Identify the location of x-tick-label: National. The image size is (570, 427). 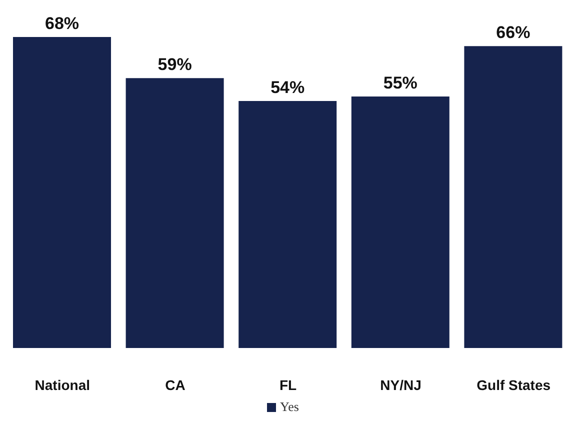
(62, 384).